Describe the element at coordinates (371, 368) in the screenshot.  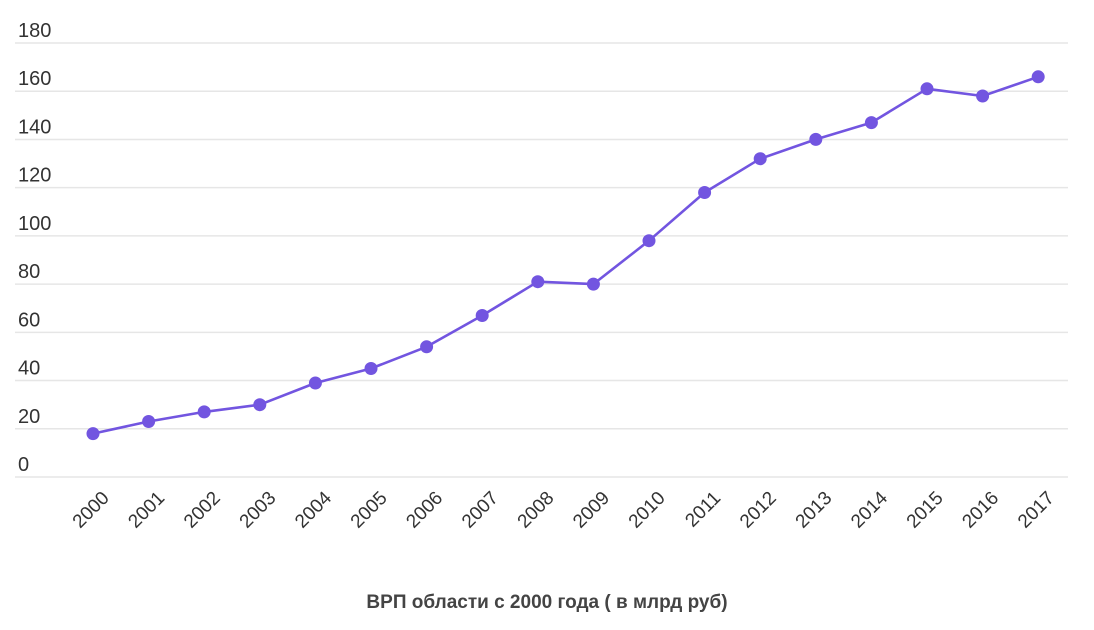
I see `data-point-2005` at that location.